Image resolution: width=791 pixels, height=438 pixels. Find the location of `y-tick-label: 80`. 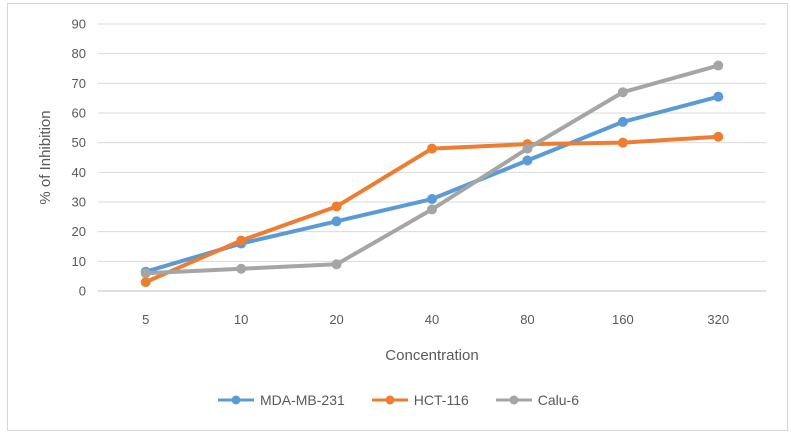

y-tick-label: 80 is located at coordinates (79, 53).